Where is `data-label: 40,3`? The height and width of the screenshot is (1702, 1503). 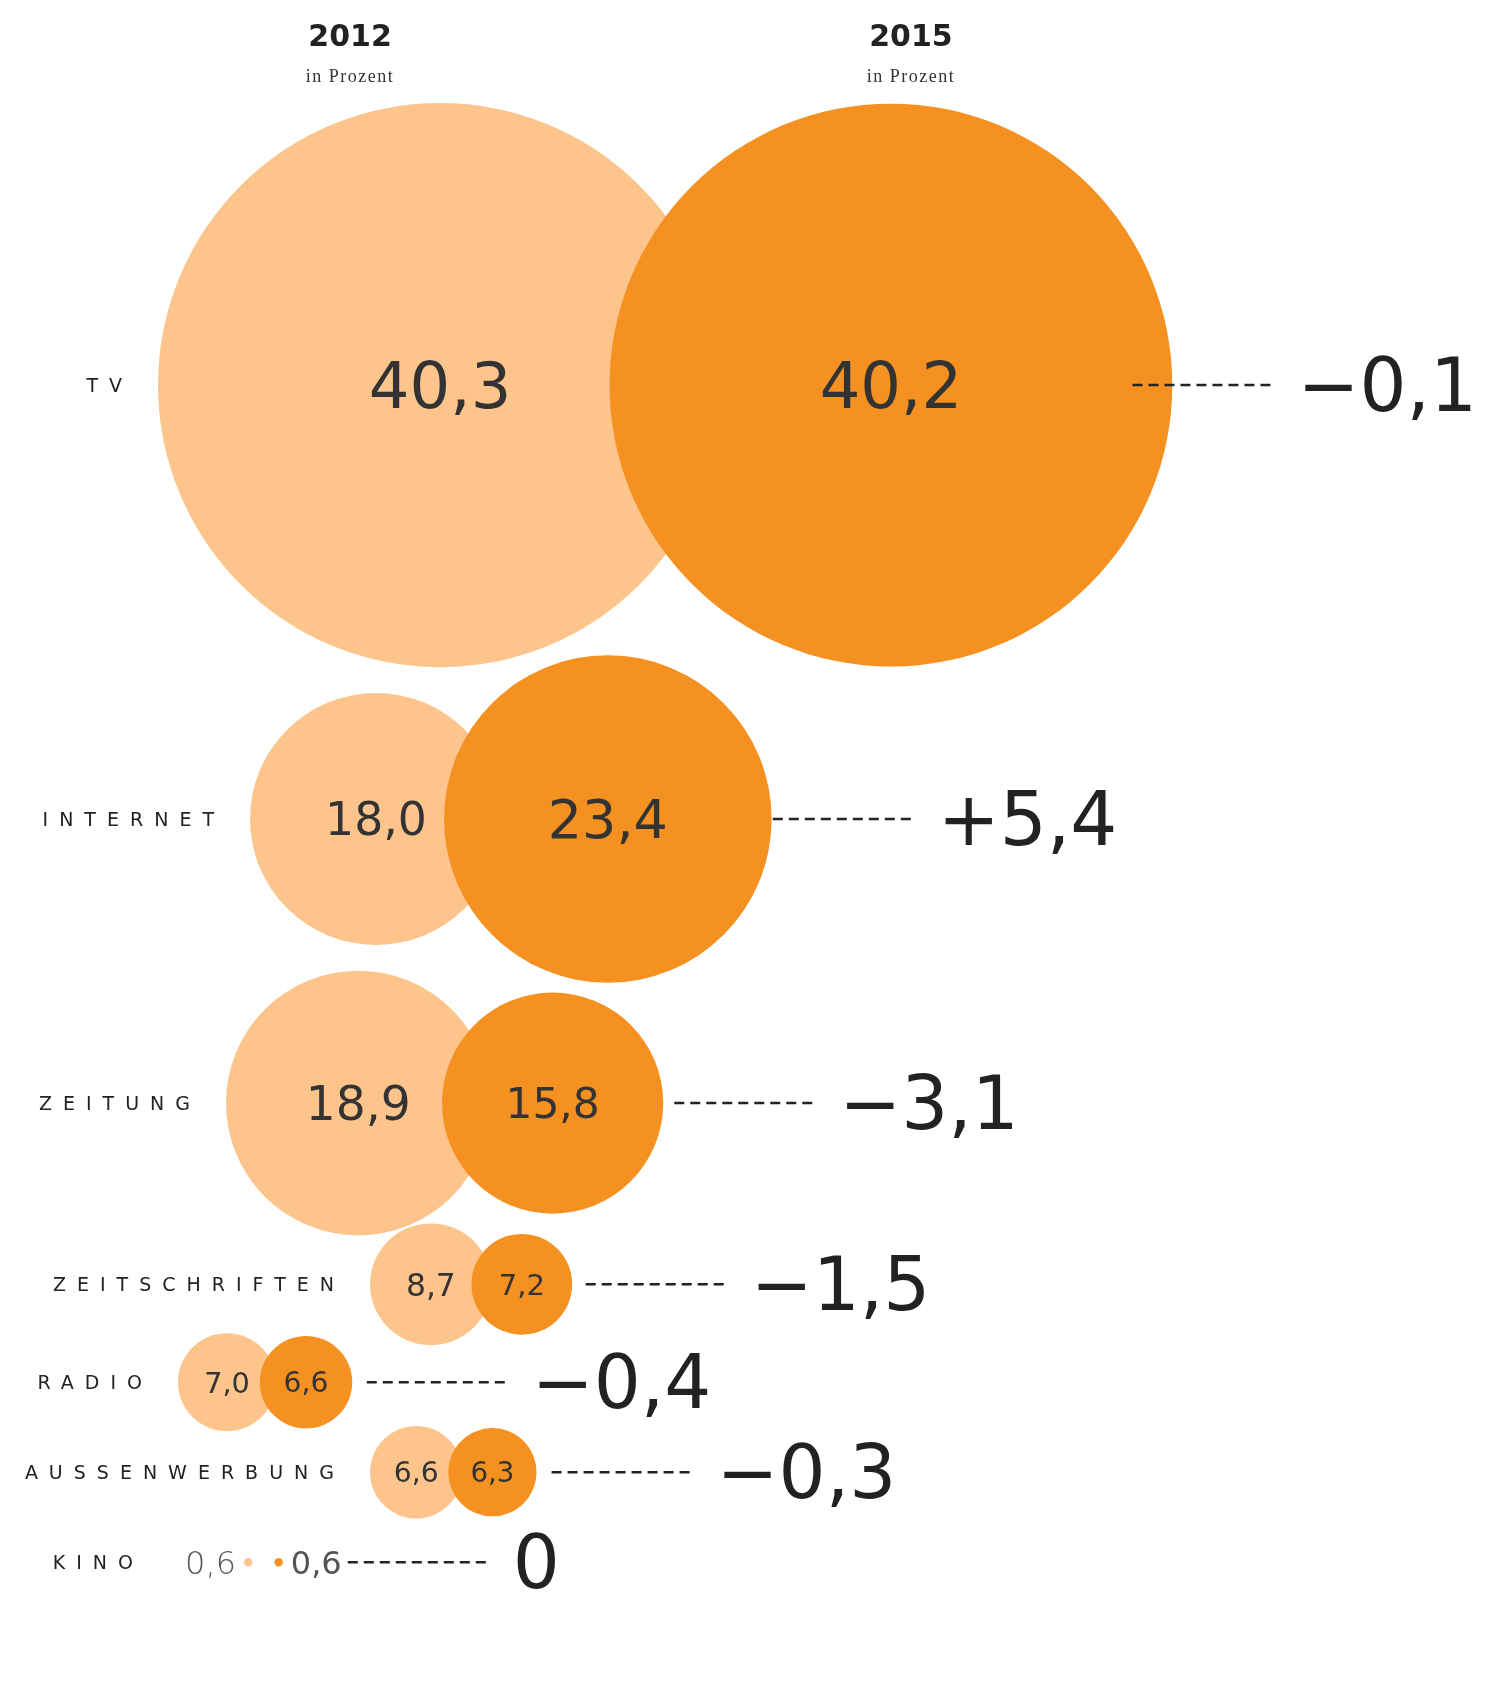 data-label: 40,3 is located at coordinates (440, 386).